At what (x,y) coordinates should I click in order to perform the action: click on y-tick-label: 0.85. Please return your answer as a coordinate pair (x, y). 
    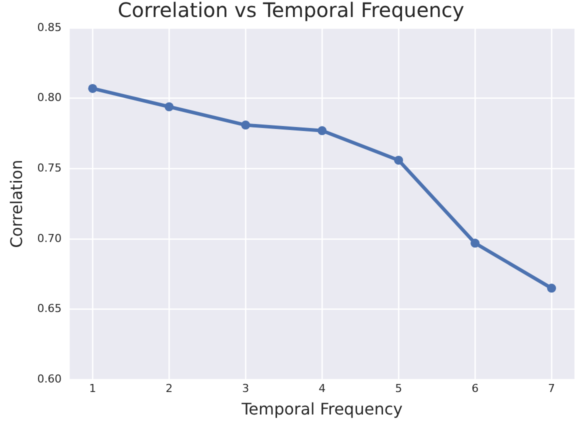
    Looking at the image, I should click on (49, 27).